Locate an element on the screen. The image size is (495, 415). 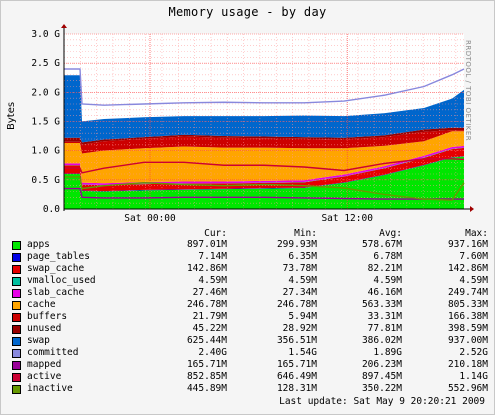
legend-min: 73.78M is located at coordinates (299, 268).